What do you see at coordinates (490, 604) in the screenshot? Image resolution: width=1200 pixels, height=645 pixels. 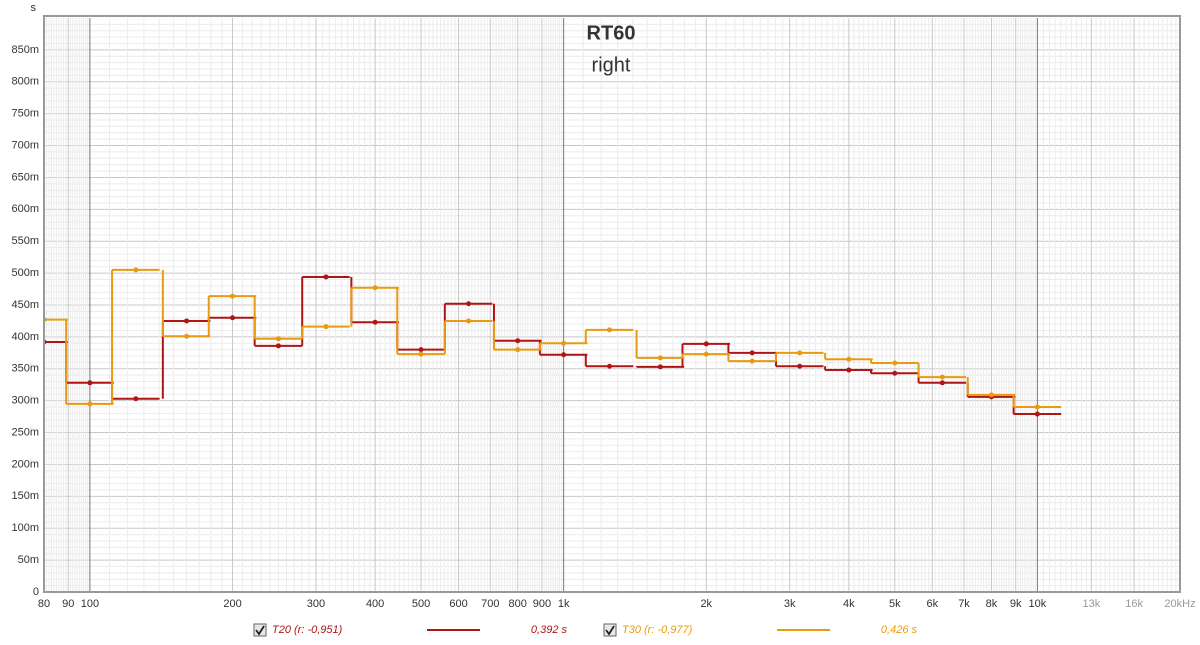 I see `x-tick-label: 700` at bounding box center [490, 604].